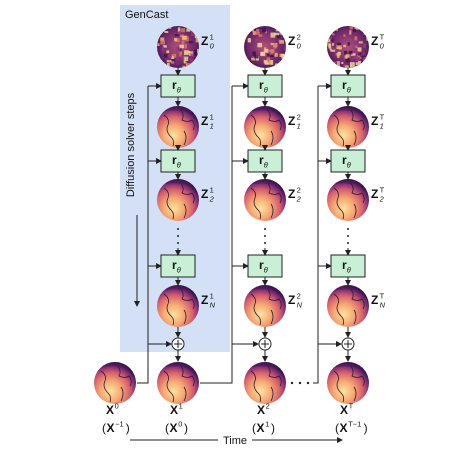  Describe the element at coordinates (146, 15) in the screenshot. I see `panel-title: GenCast` at that location.